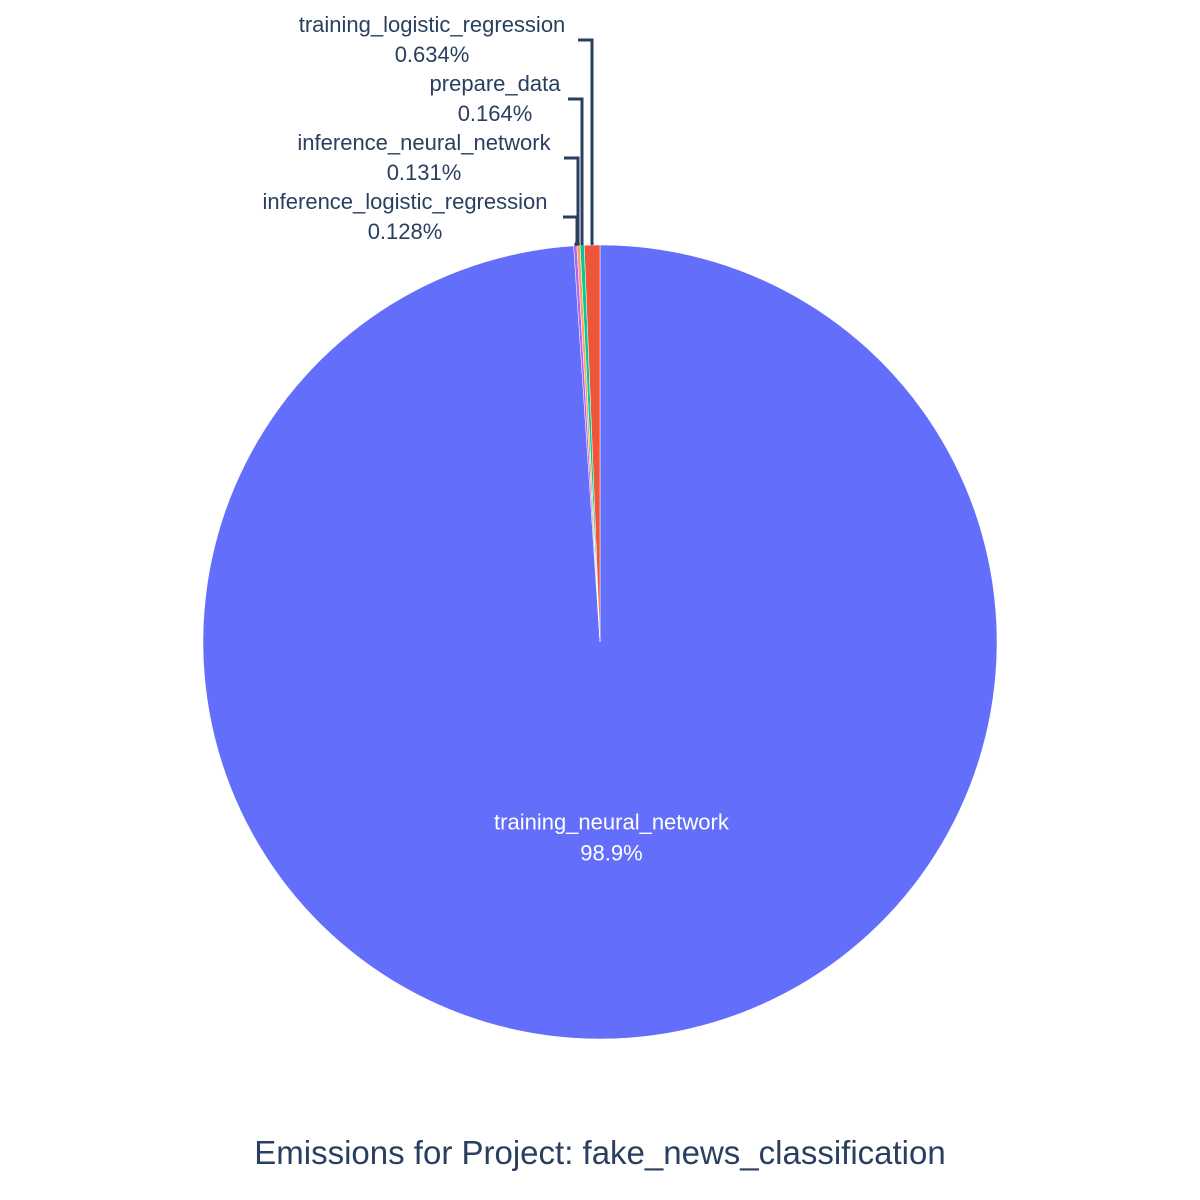 The height and width of the screenshot is (1200, 1200). What do you see at coordinates (424, 142) in the screenshot?
I see `slice-label-inference-neural-network: inference_neural_network` at bounding box center [424, 142].